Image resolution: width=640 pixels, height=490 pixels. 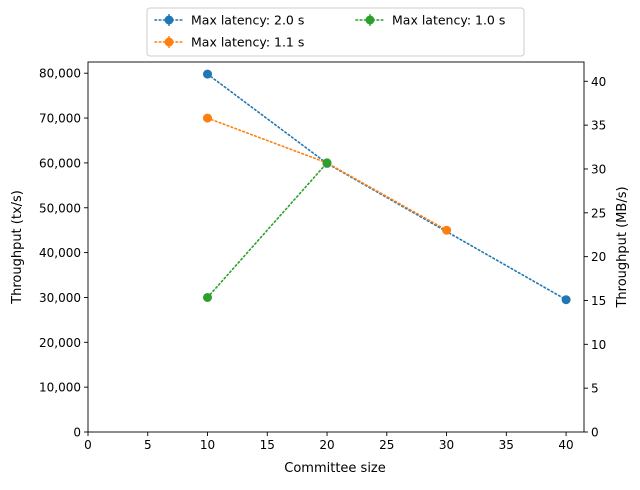 I want to click on y-tick-label-3: 30,000, so click(x=60, y=298).